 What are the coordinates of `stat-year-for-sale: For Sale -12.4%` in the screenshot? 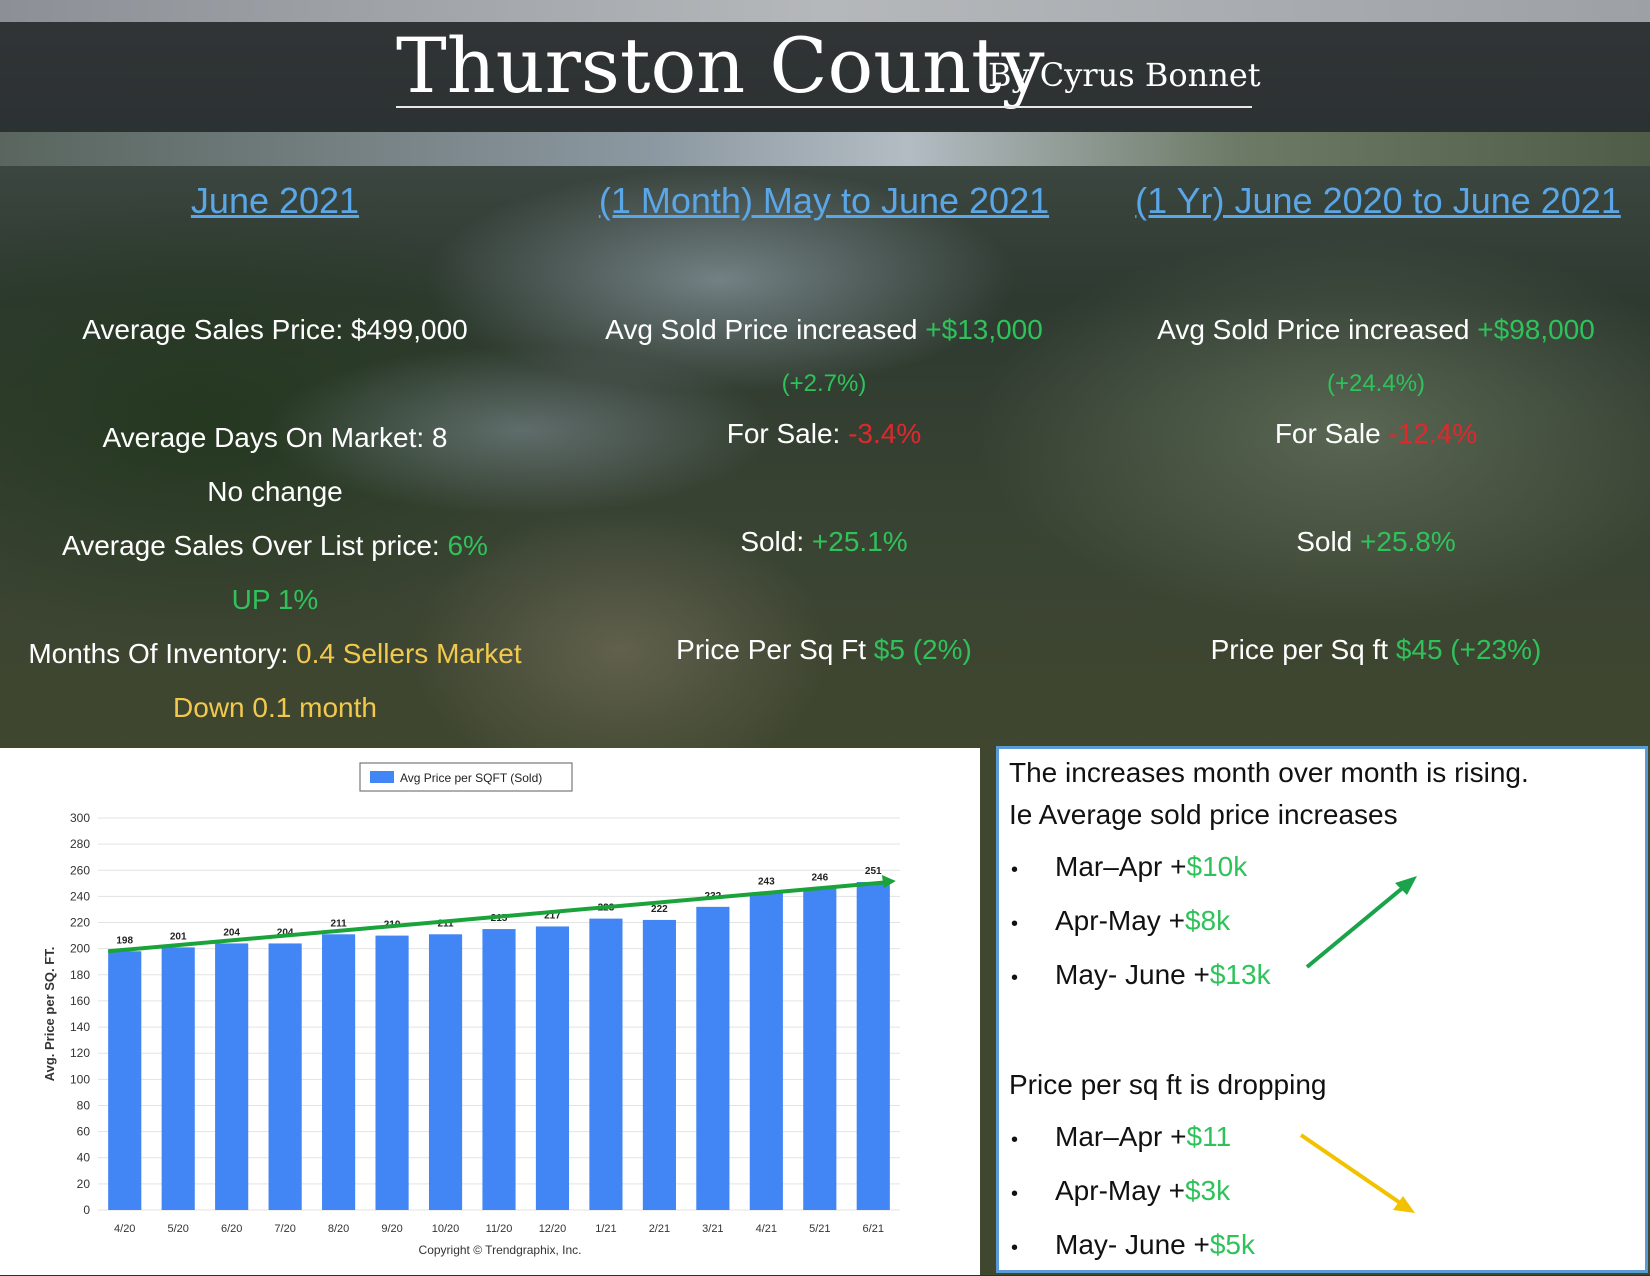 It's located at (1376, 433).